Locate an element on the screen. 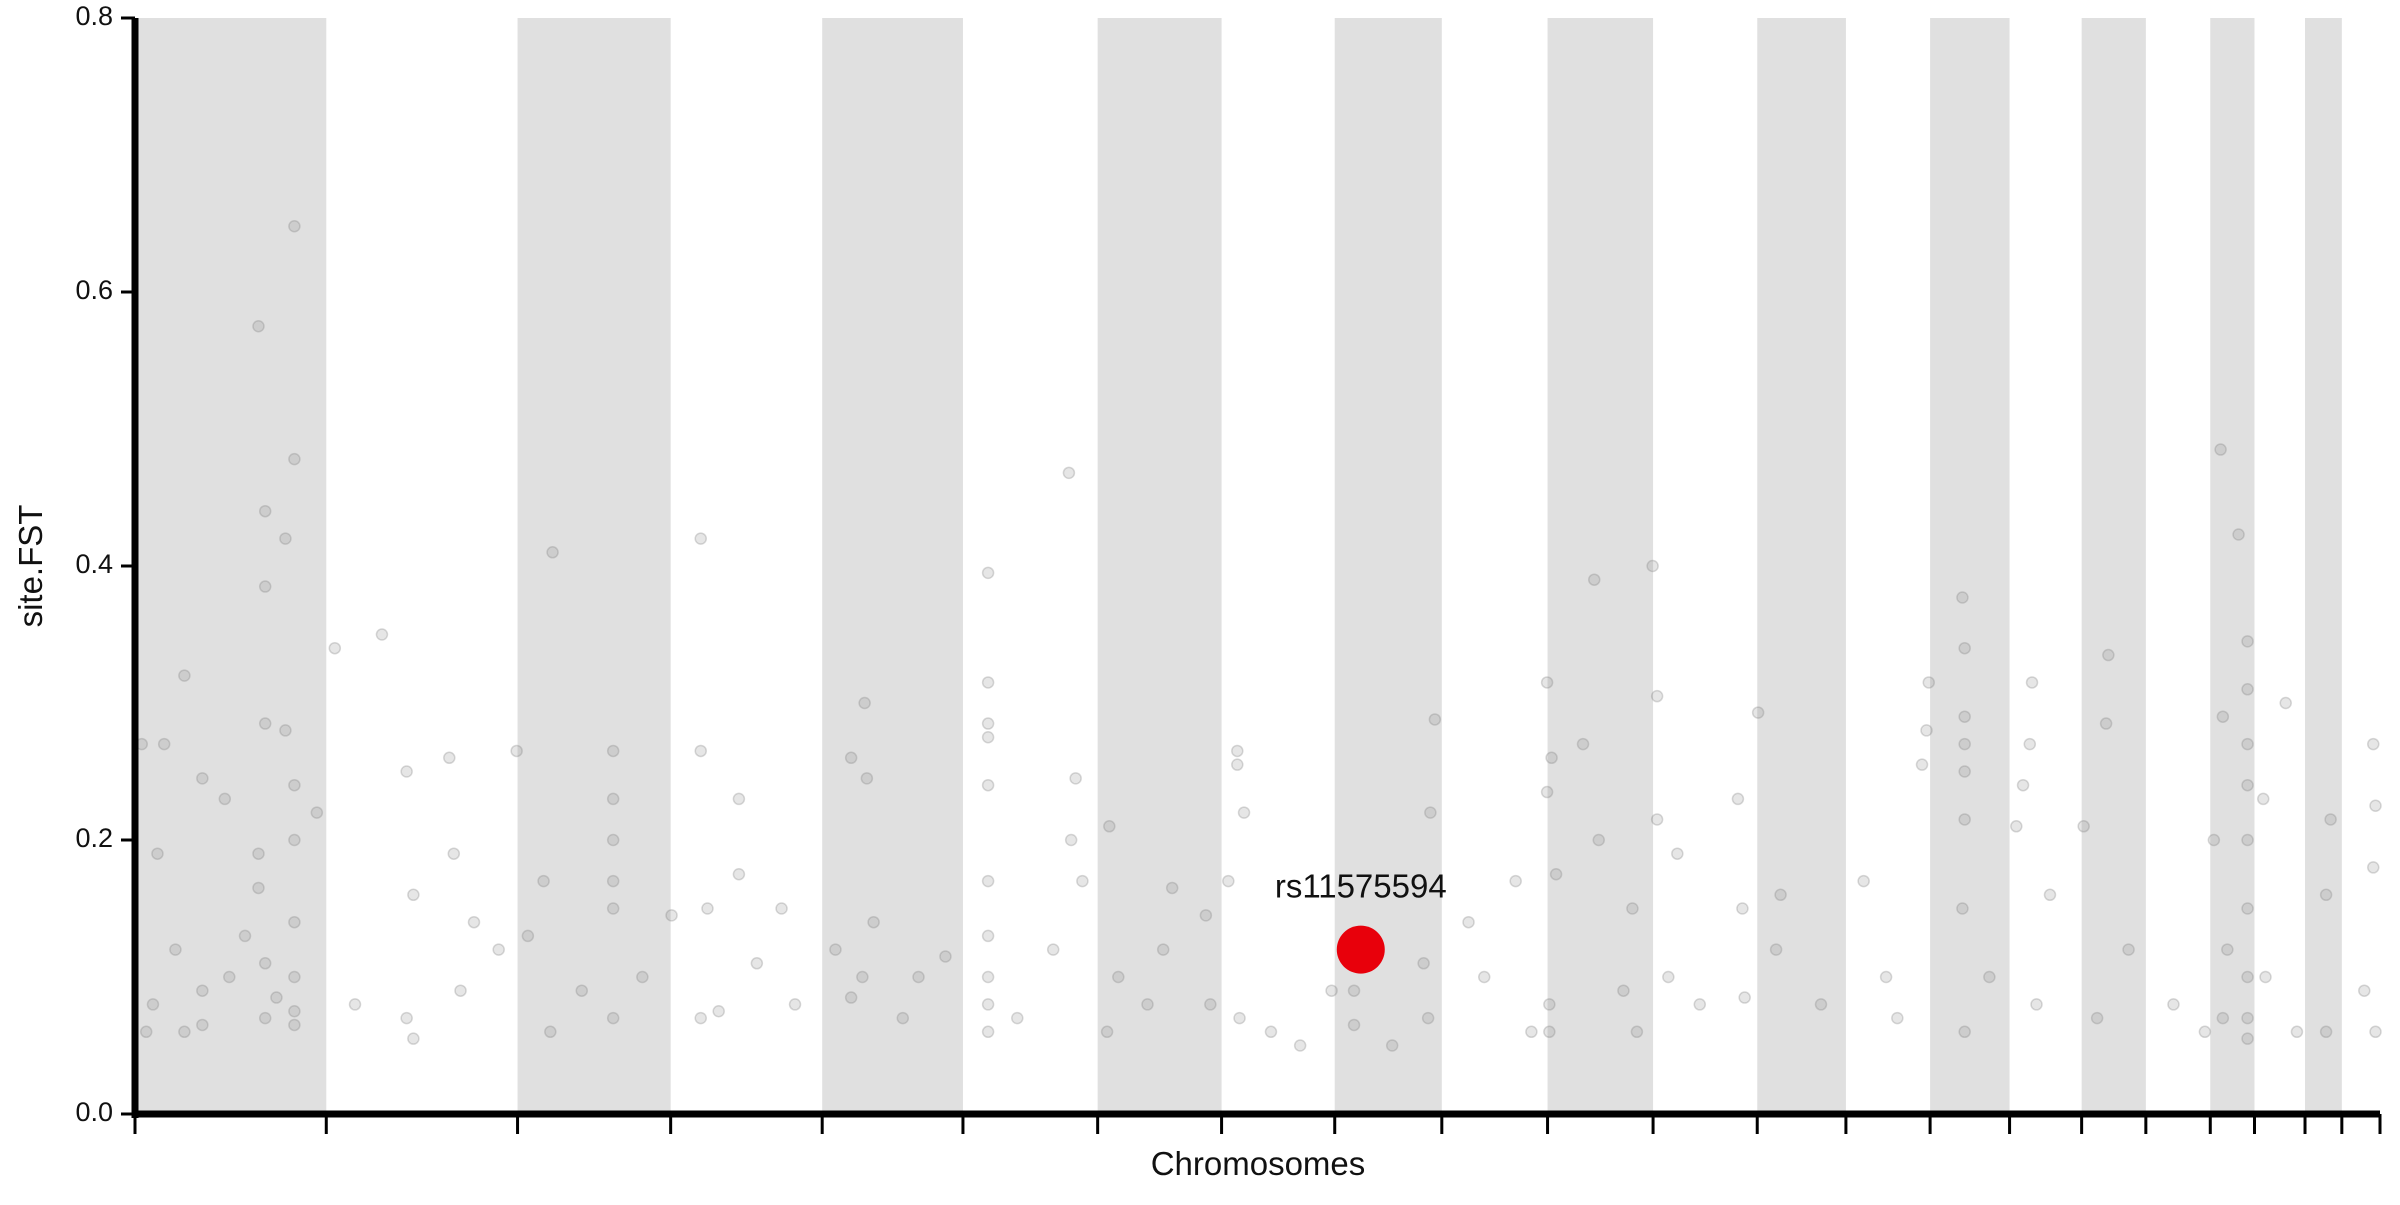  y-axis-label: site.FST is located at coordinates (30, 566).